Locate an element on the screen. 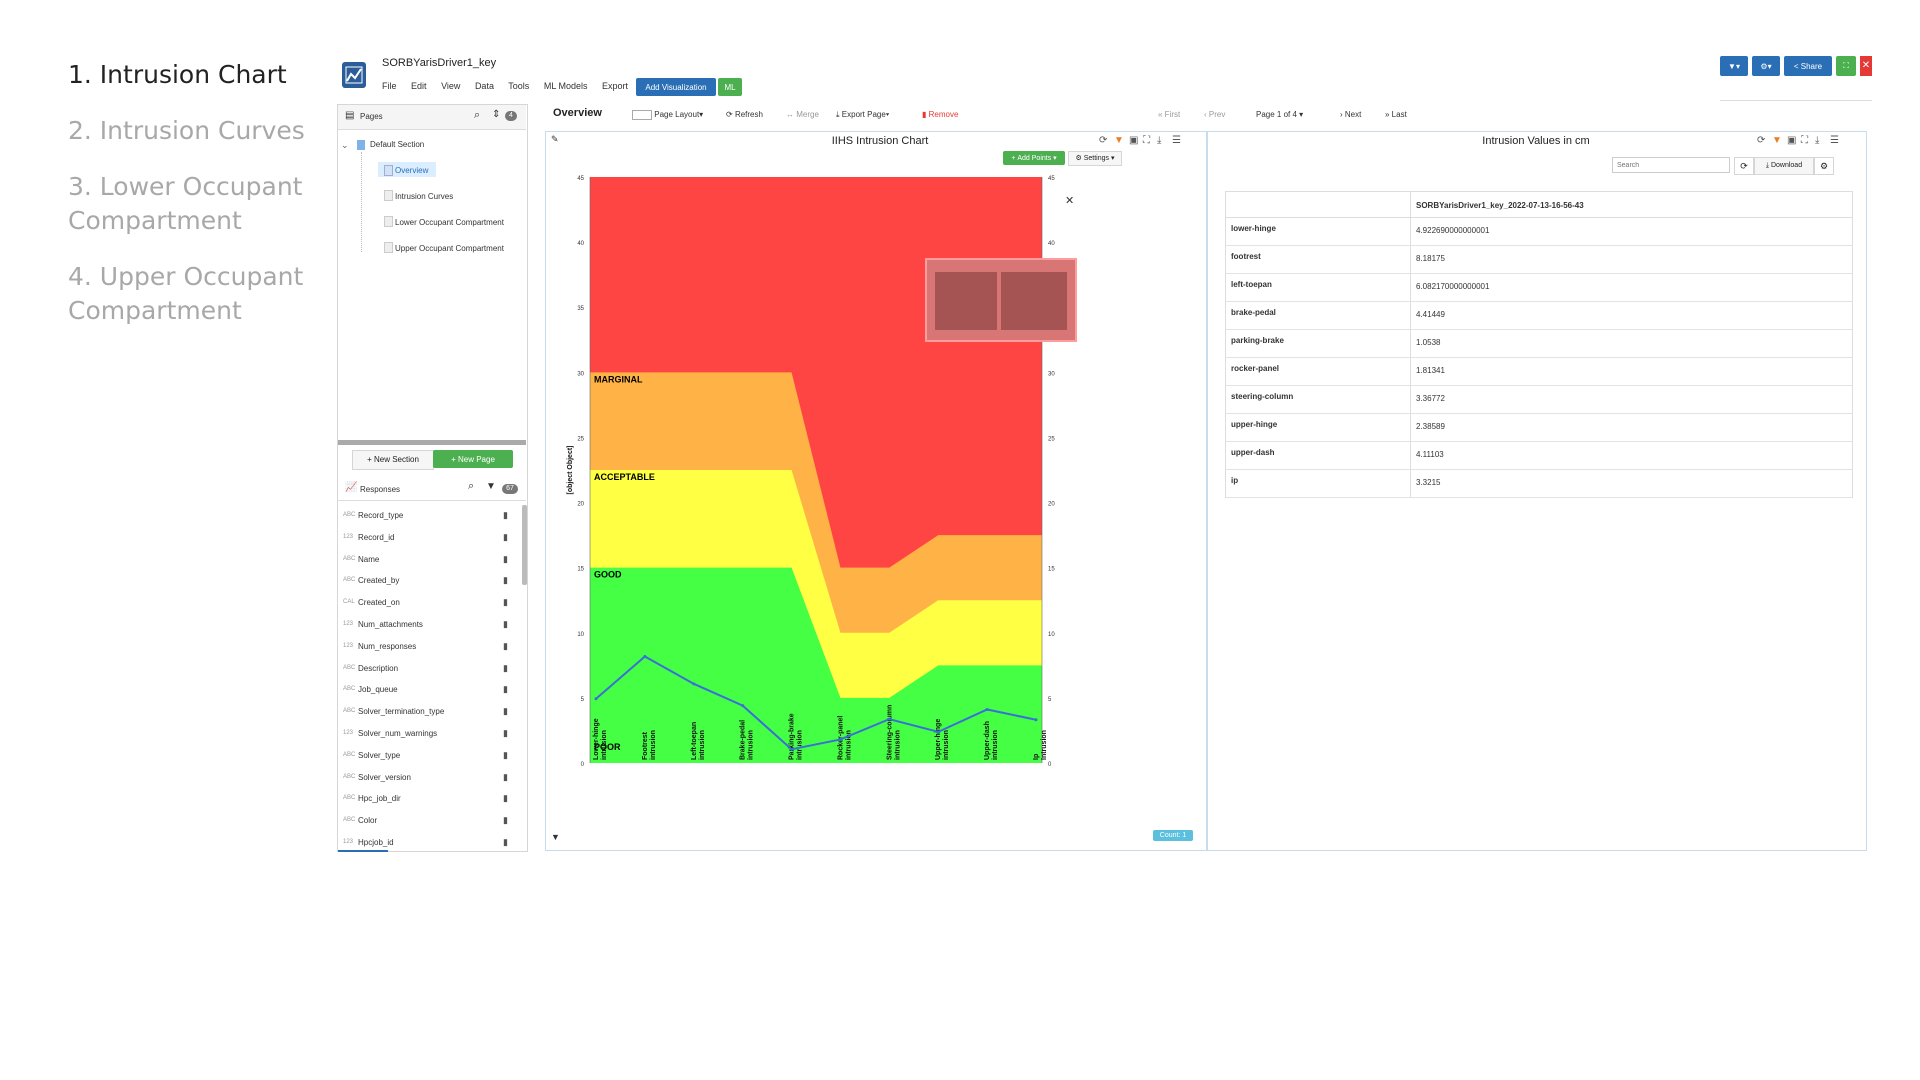 The height and width of the screenshot is (1080, 1920). last-button: » Last is located at coordinates (1396, 114).